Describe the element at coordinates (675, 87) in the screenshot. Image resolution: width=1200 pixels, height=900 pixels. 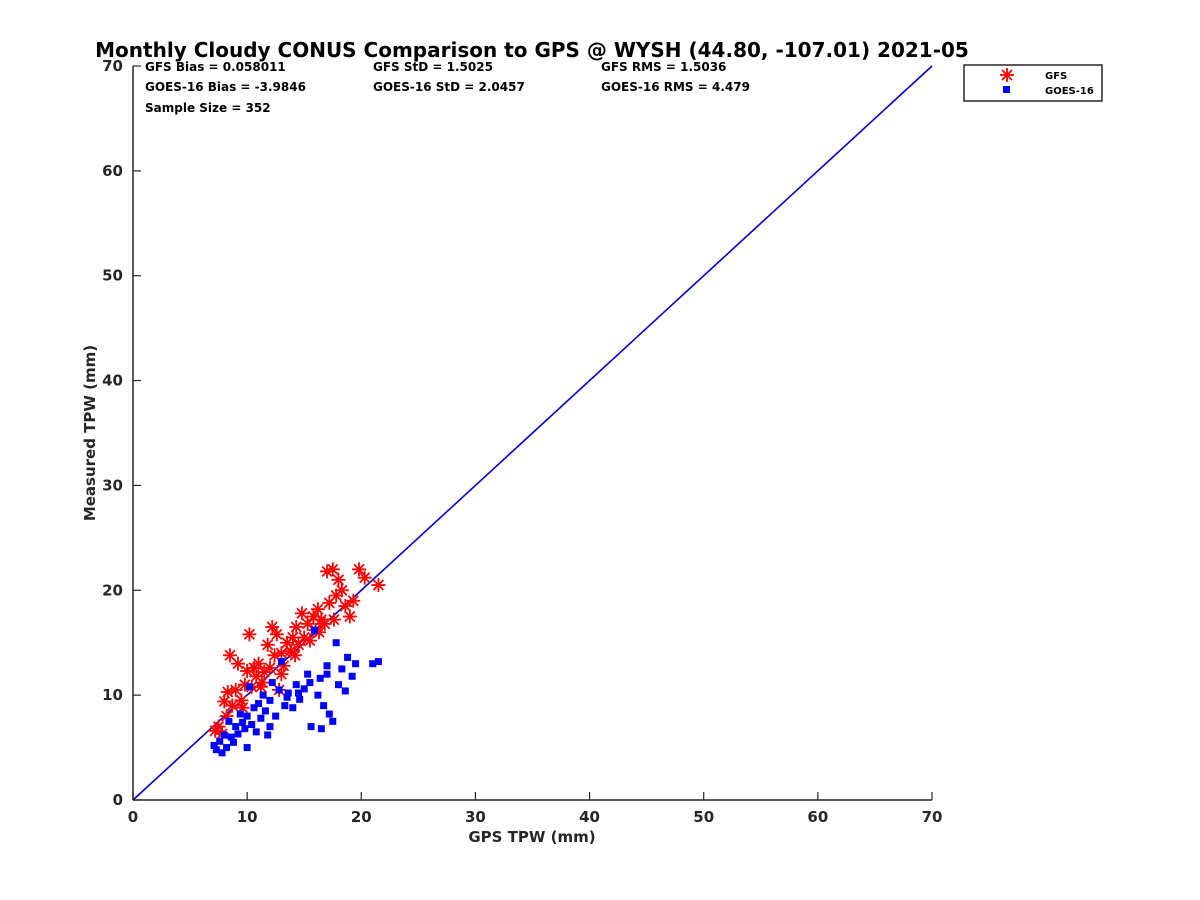
I see `stat-goes-rms: GOES-16 RMS = 4.479` at that location.